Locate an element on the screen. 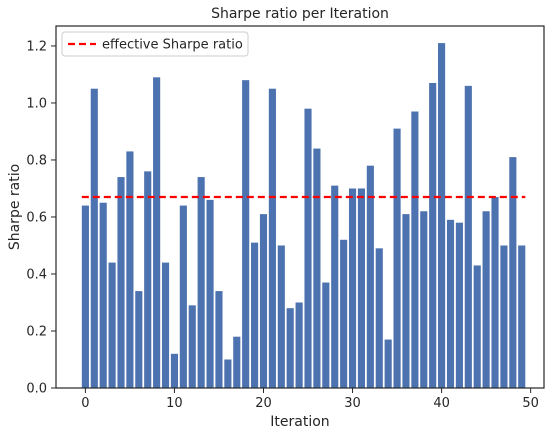 This screenshot has width=559, height=436. legend-label: effective Sharpe ratio is located at coordinates (172, 45).